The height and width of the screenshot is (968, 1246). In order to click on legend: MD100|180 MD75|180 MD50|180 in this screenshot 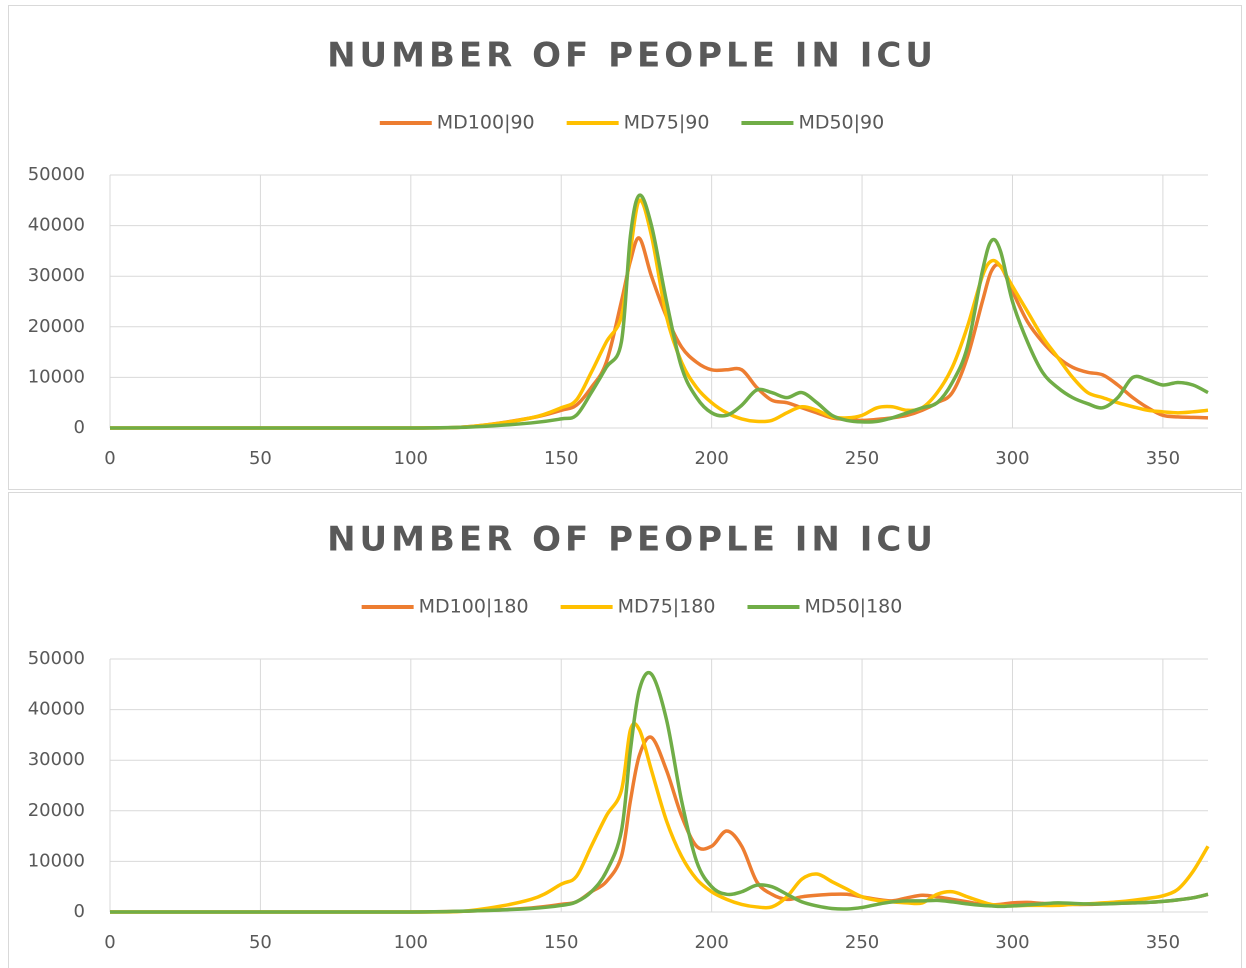, I will do `click(631, 607)`.